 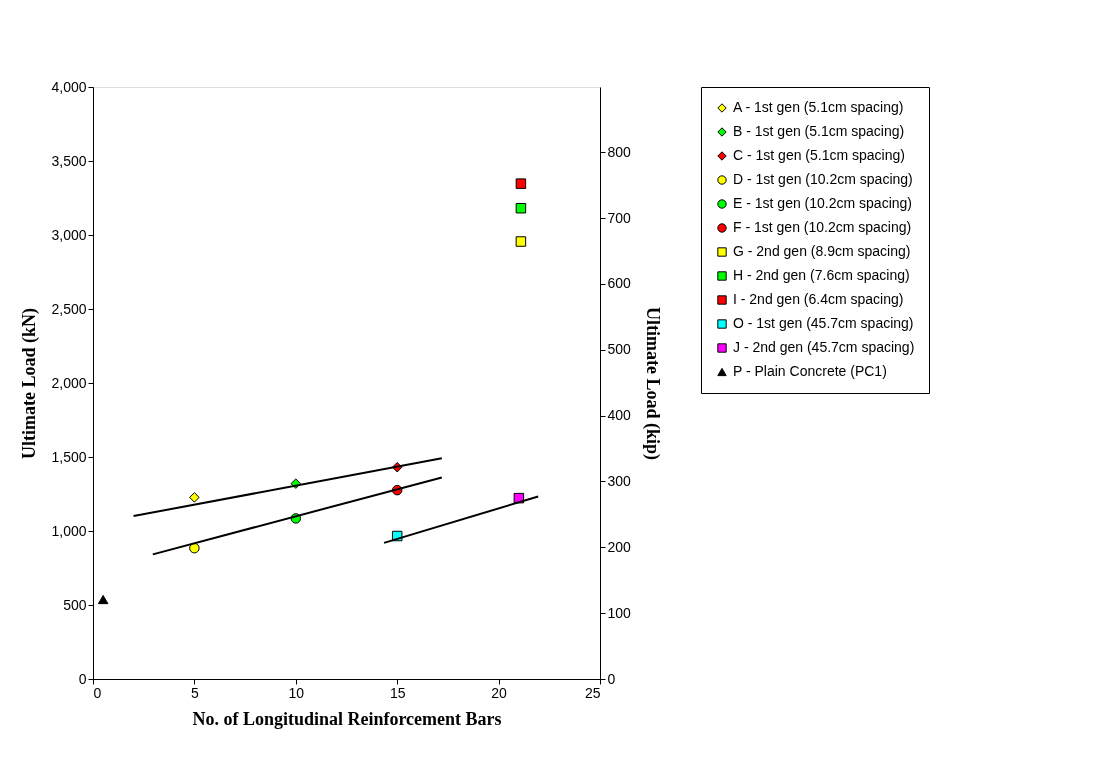 I want to click on x-tick-label: 20, so click(x=499, y=692).